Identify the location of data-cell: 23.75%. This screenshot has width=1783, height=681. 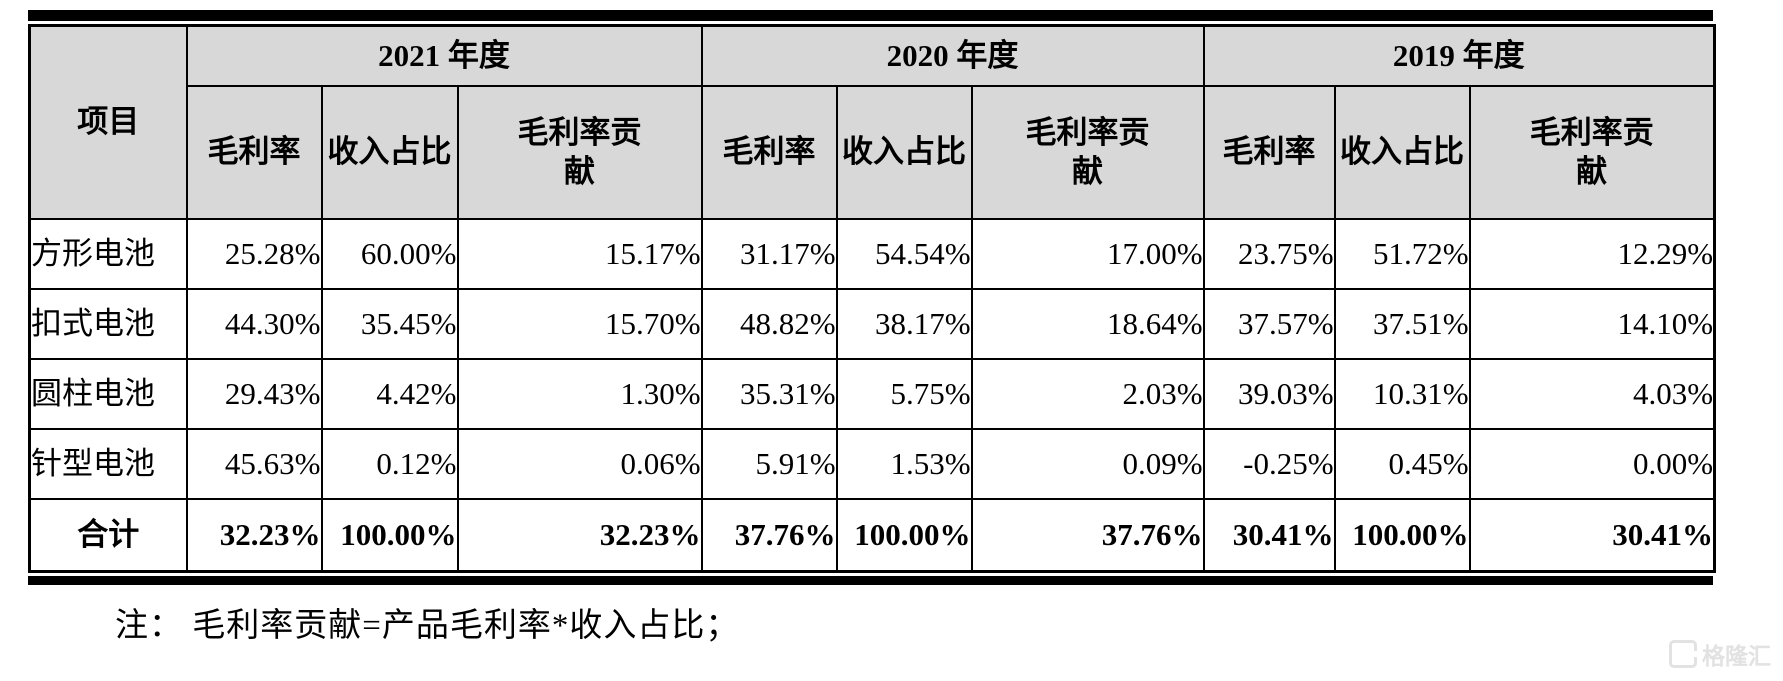
(1269, 254).